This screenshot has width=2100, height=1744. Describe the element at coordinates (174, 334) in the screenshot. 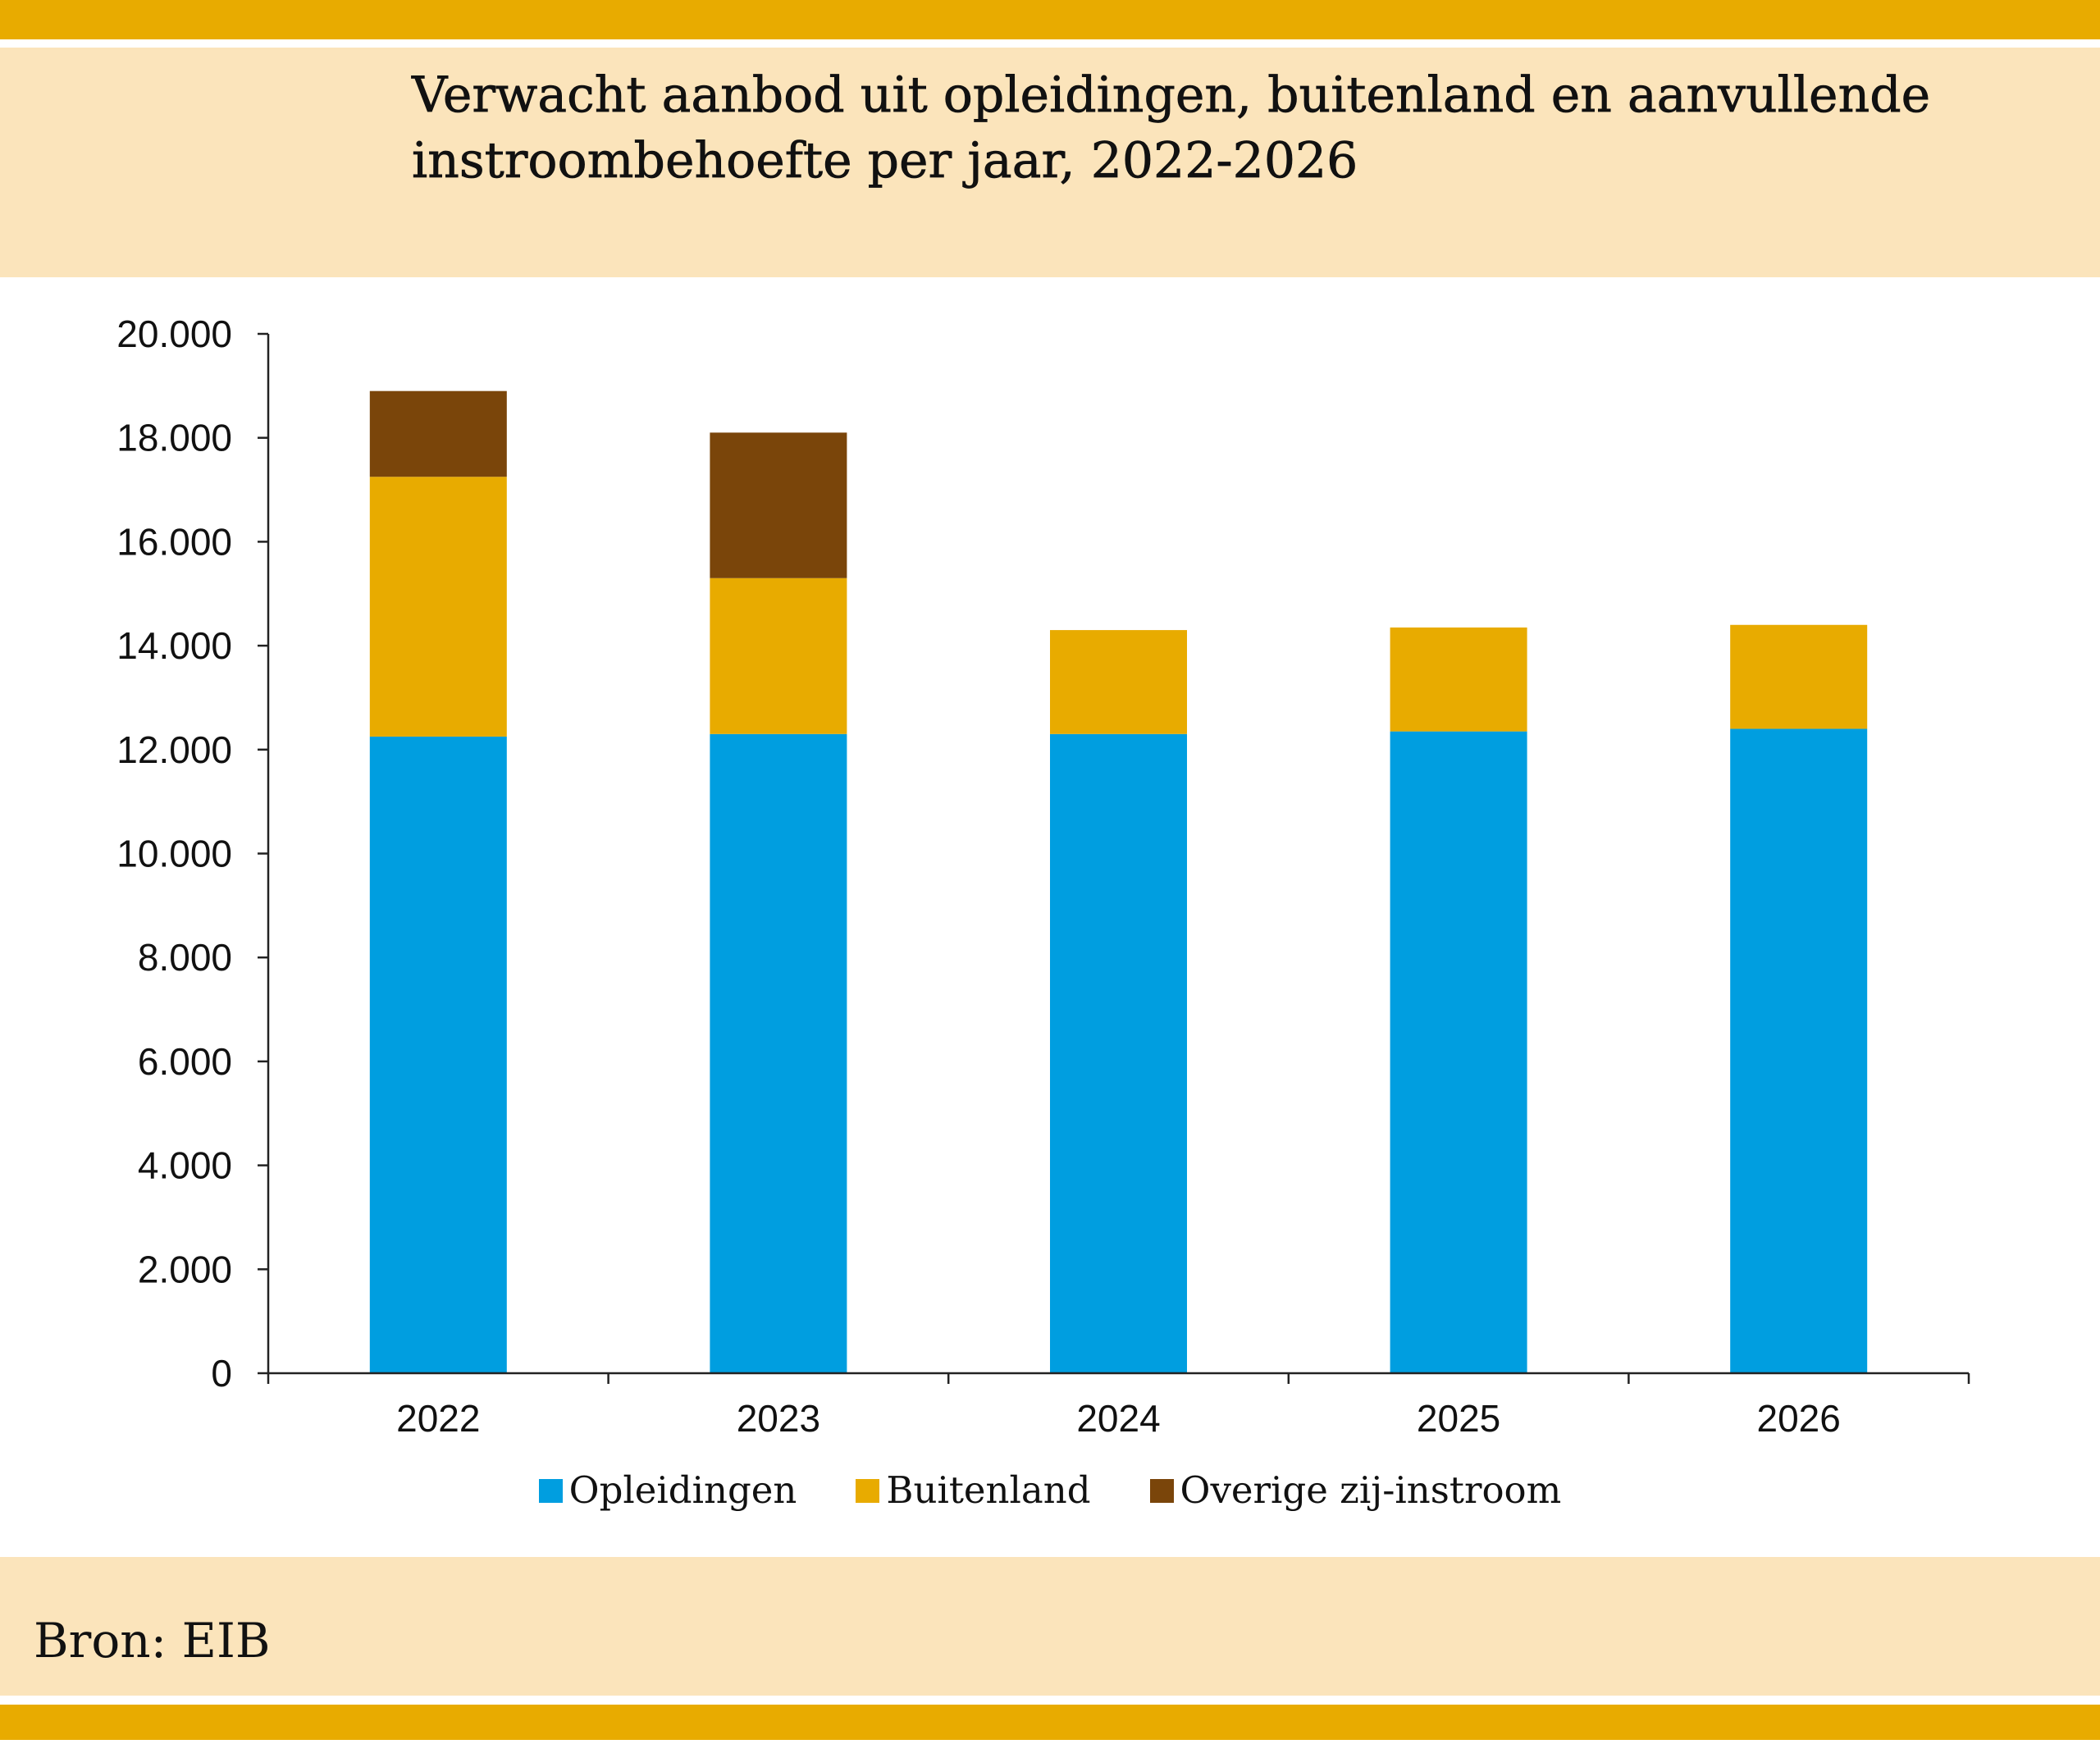

I see `y-tick-label: 20.000` at that location.